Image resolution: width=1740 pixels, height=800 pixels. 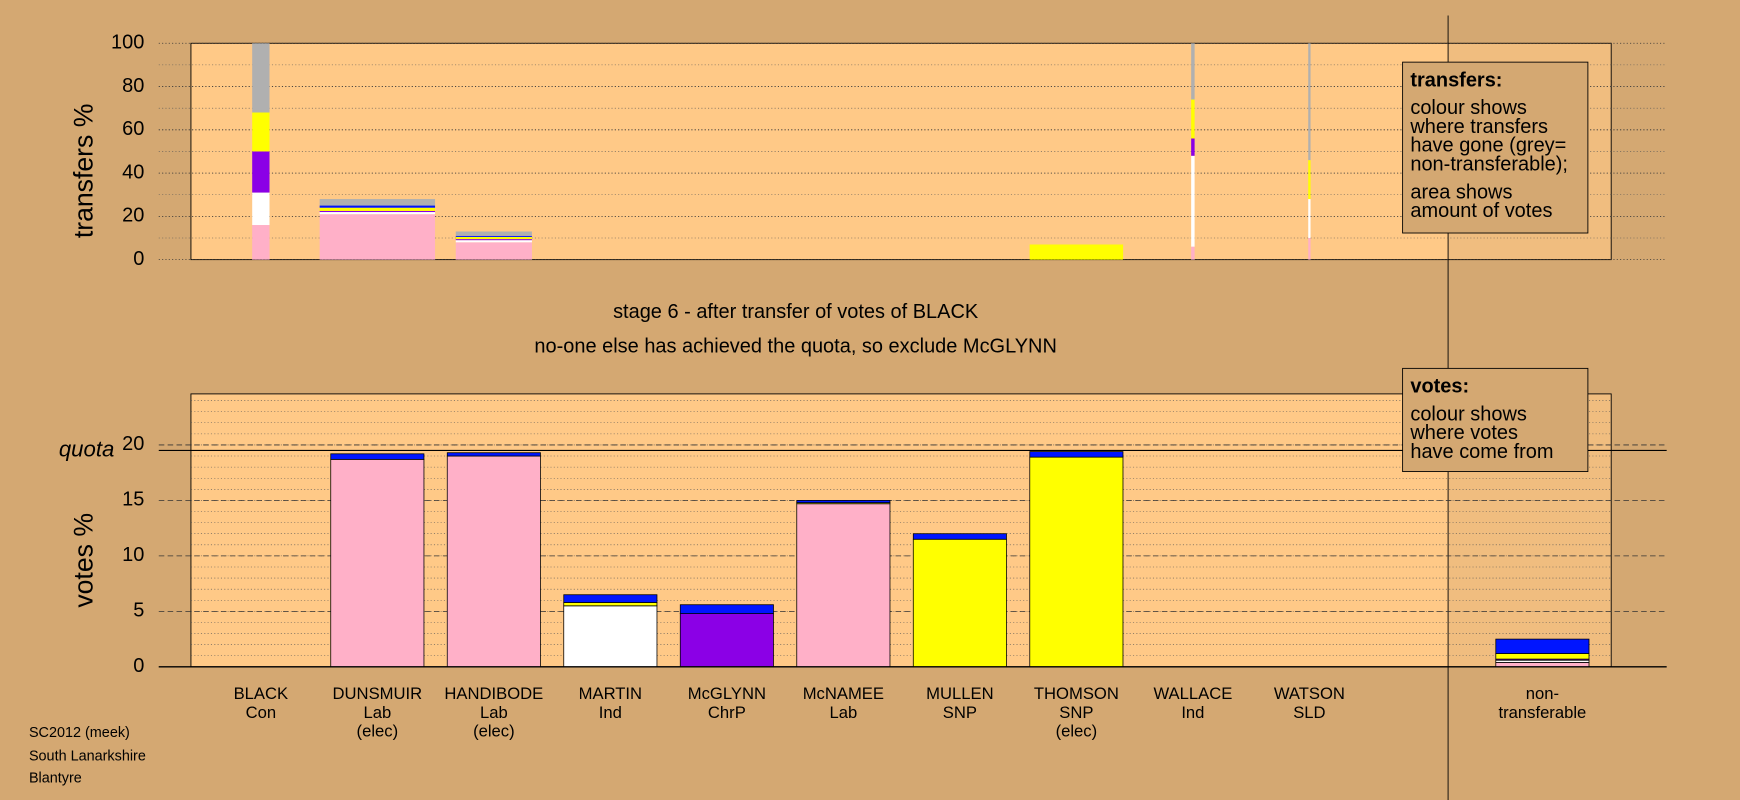 What do you see at coordinates (87, 448) in the screenshot?
I see `quota-label: quota` at bounding box center [87, 448].